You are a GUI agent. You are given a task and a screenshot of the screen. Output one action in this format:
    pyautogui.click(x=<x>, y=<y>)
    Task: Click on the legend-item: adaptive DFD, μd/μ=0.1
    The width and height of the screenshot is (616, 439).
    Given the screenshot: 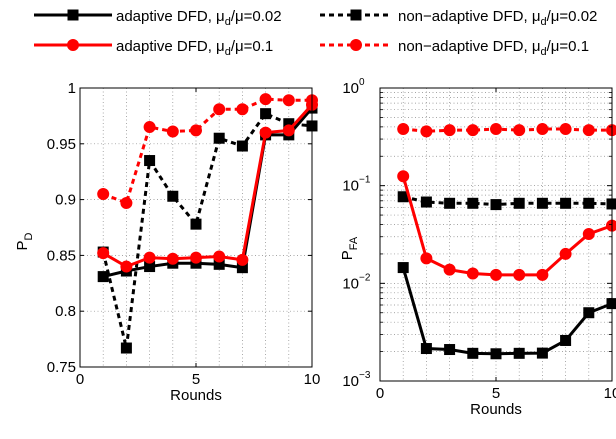 What is the action you would take?
    pyautogui.click(x=153, y=48)
    